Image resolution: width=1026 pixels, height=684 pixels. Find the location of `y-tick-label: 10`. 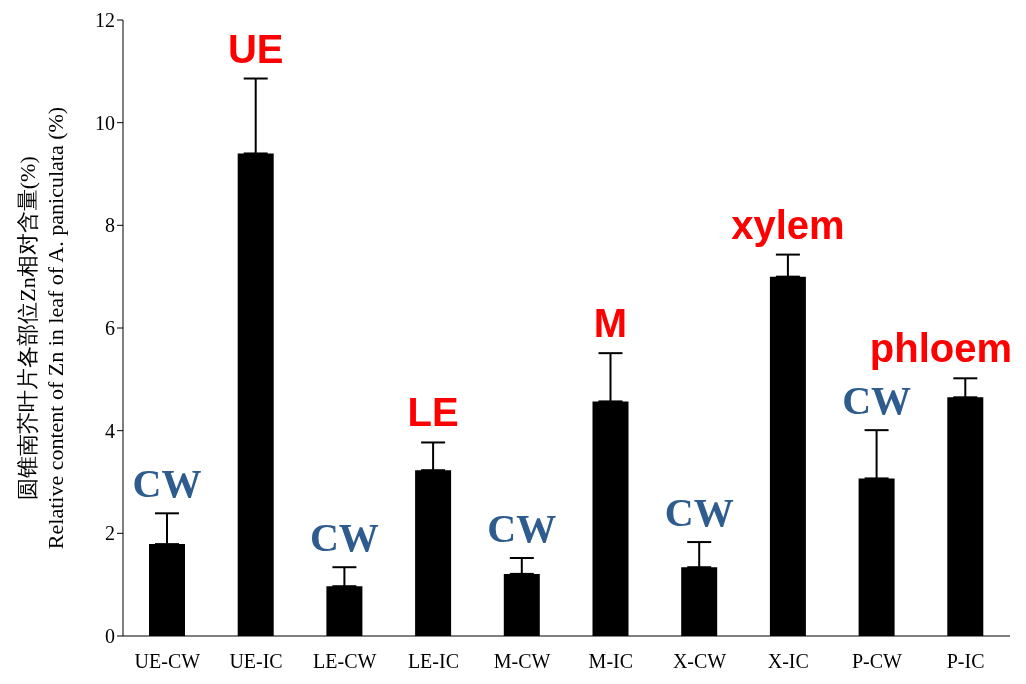

y-tick-label: 10 is located at coordinates (105, 122).